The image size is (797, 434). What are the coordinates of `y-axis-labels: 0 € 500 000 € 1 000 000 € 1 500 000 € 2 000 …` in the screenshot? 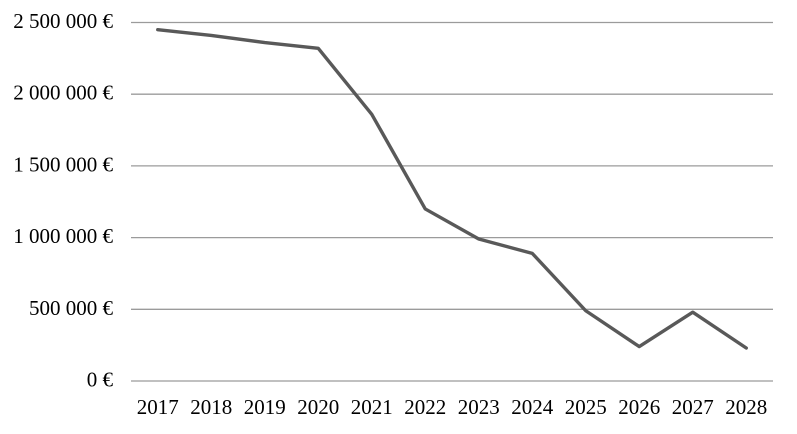 It's located at (63, 200).